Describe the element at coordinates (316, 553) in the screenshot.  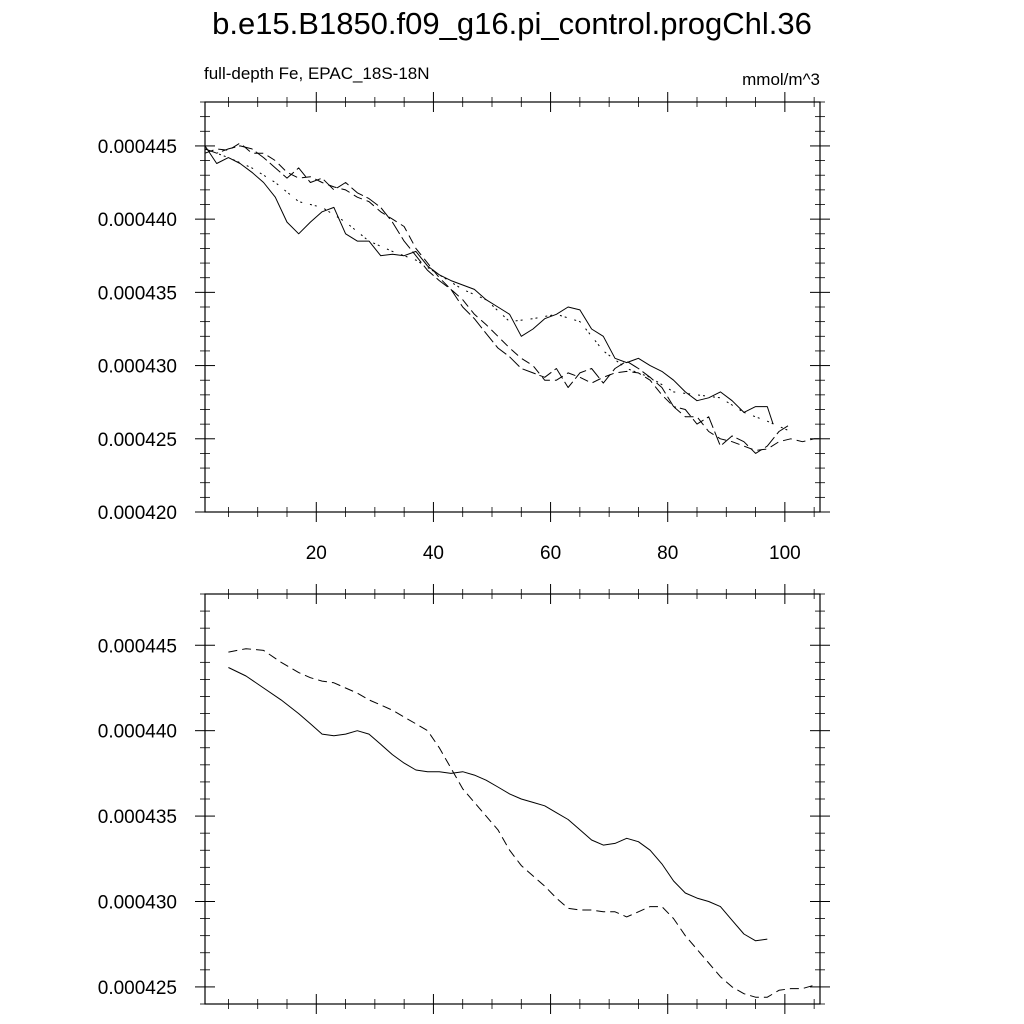
I see `x-tick-label: 20` at that location.